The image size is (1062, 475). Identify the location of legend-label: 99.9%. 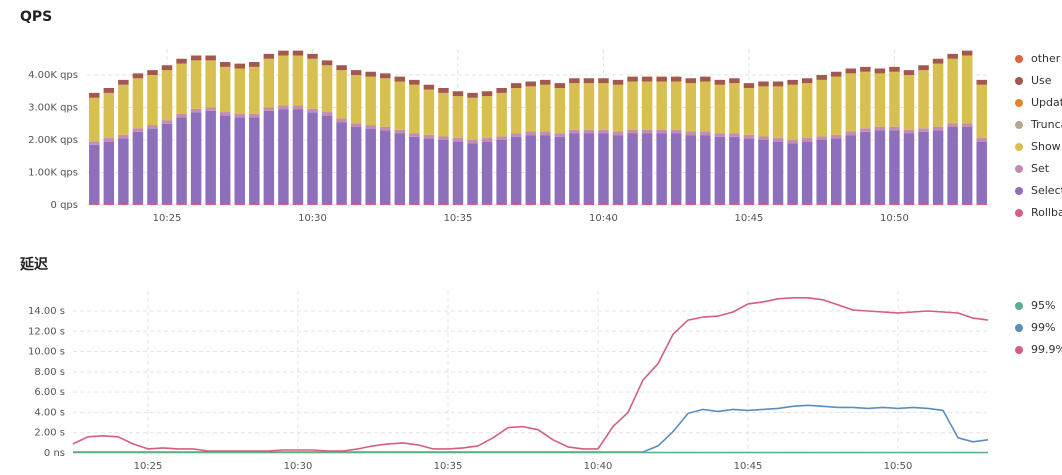
(1046, 349).